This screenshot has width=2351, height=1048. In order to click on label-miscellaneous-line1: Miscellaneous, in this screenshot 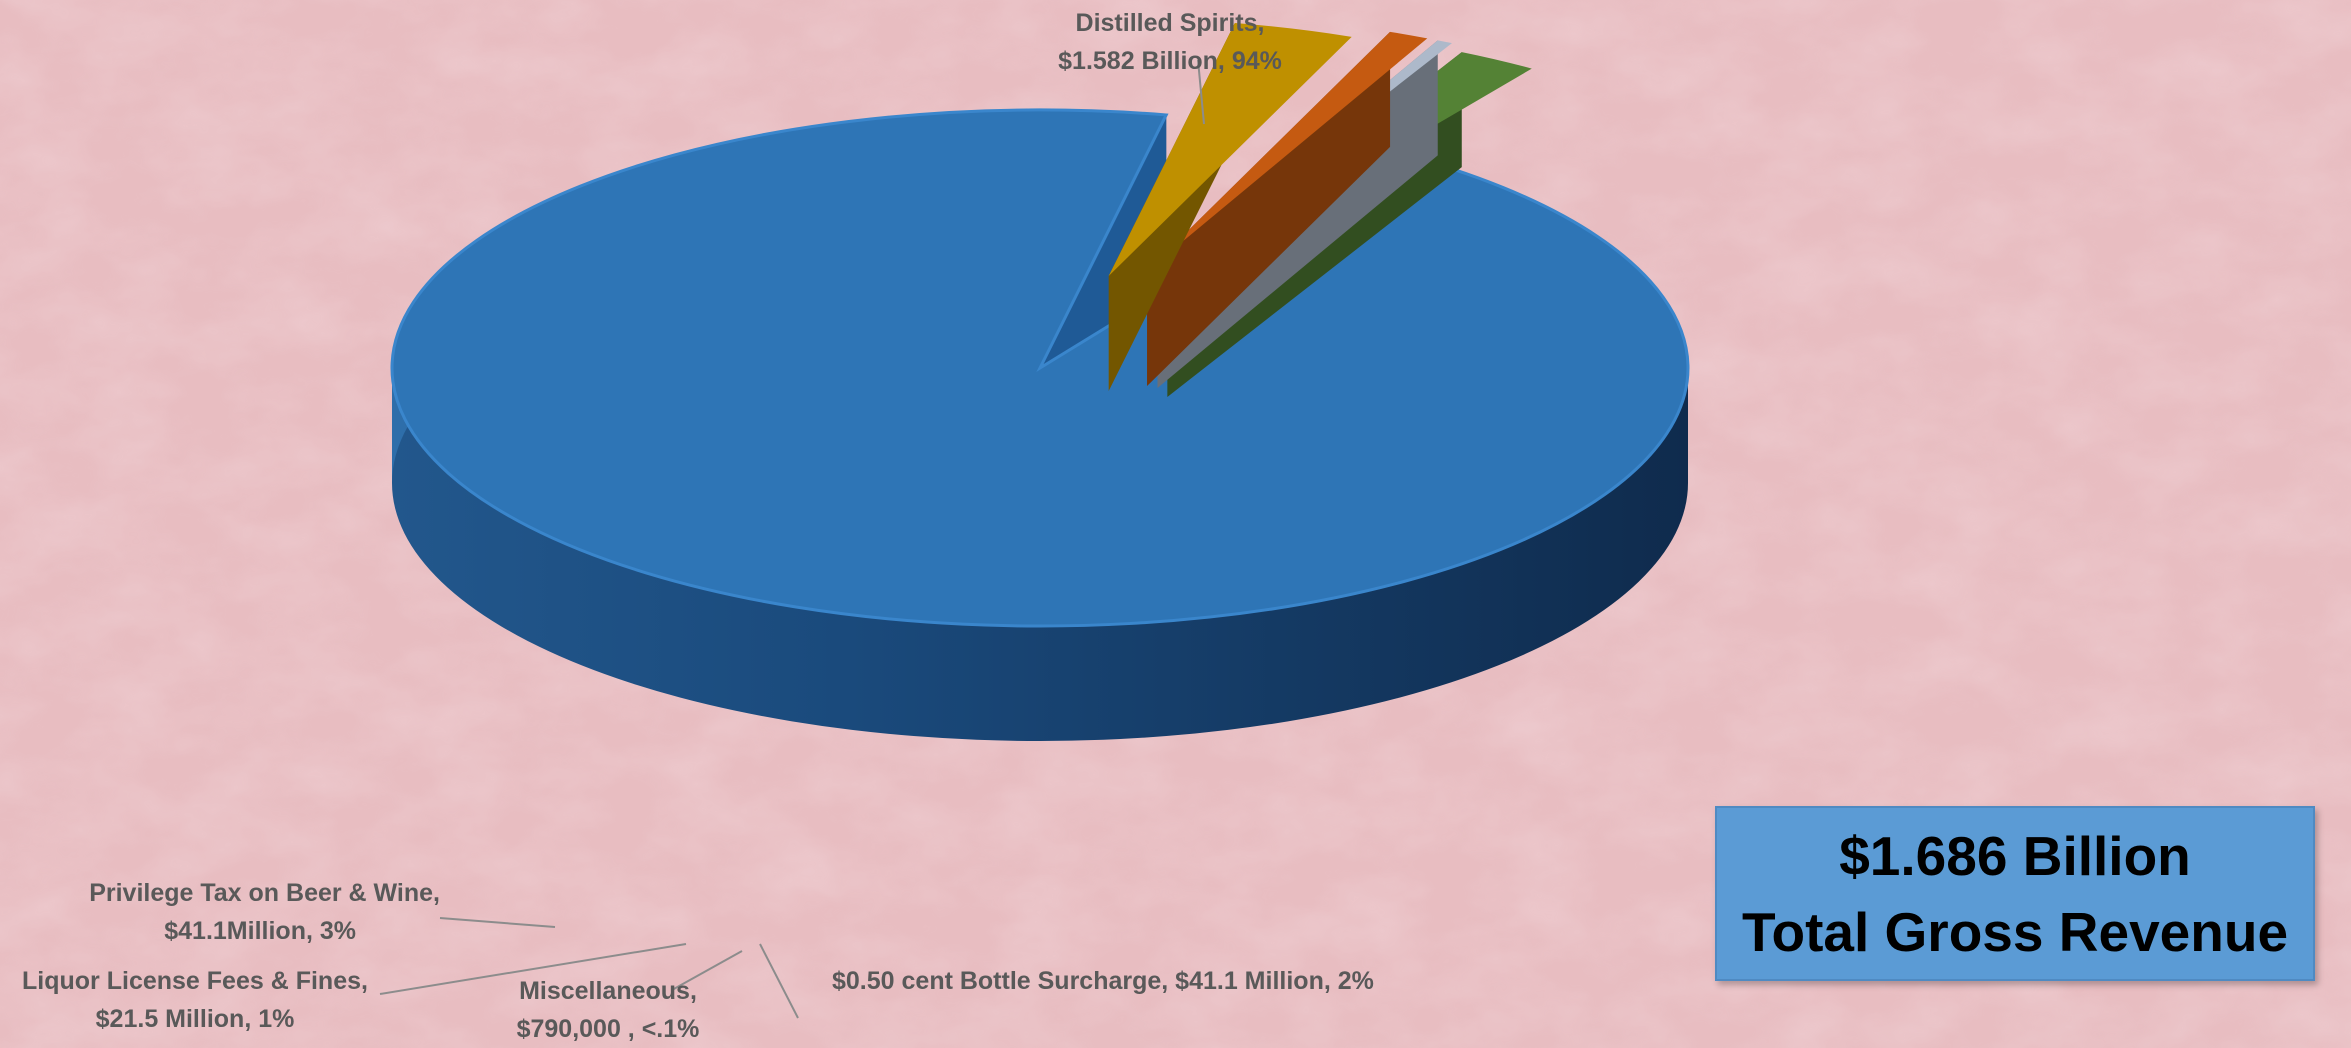, I will do `click(608, 991)`.